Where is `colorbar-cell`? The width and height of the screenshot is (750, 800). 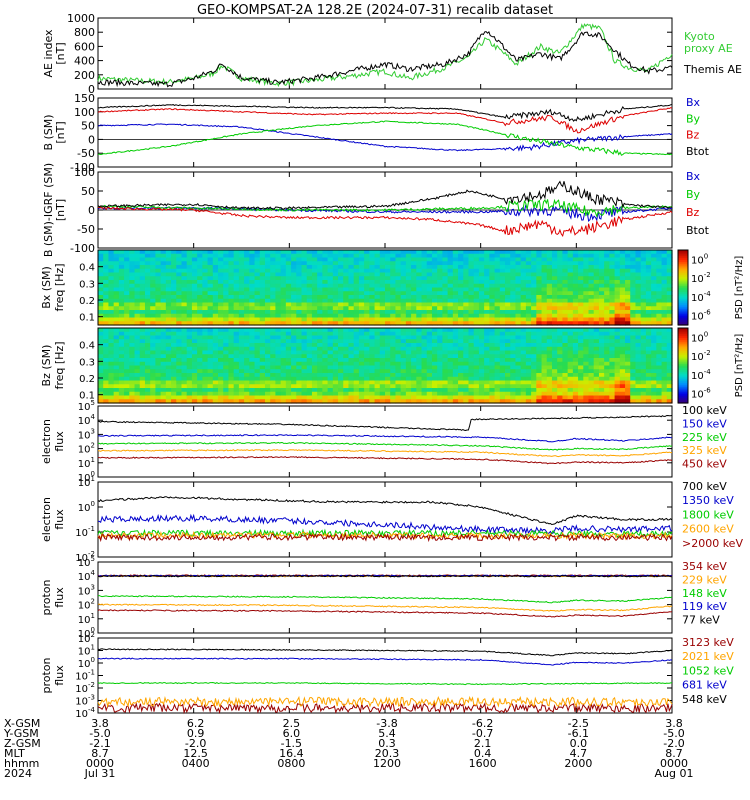
colorbar-cell is located at coordinates (683, 338).